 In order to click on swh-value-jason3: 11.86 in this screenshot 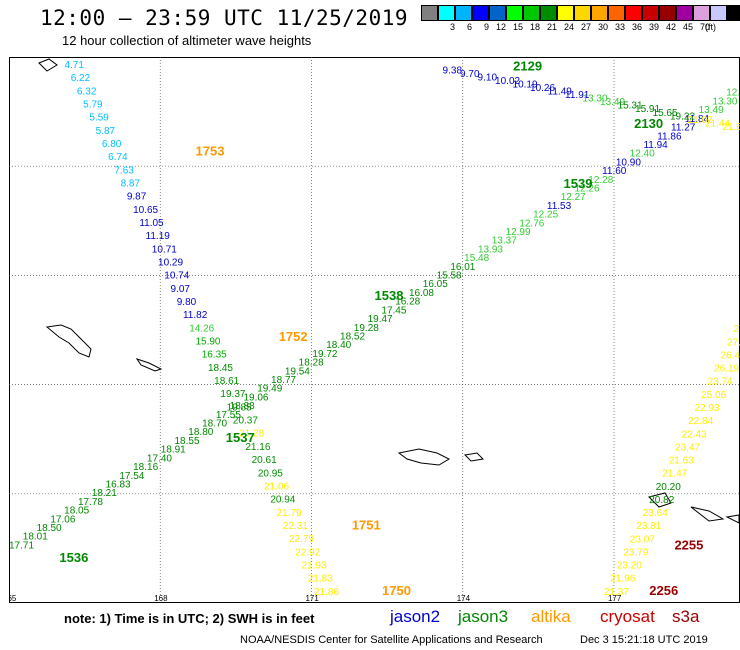, I will do `click(669, 136)`.